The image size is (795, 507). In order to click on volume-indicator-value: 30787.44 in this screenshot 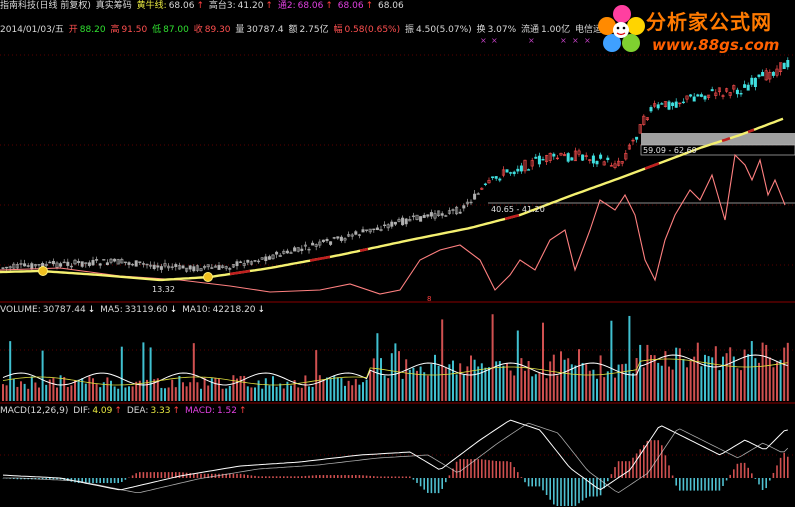, I will do `click(64, 310)`.